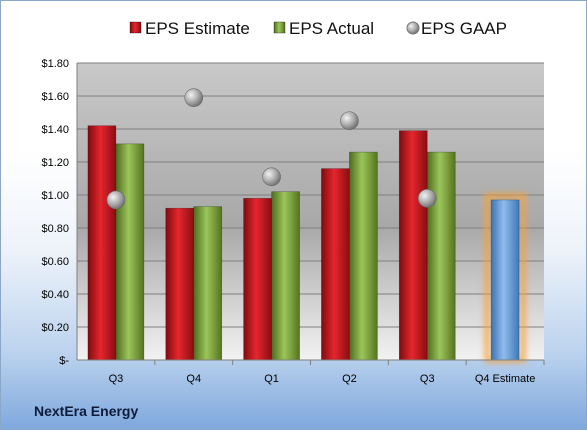 The image size is (587, 430). What do you see at coordinates (64, 361) in the screenshot?
I see `y-tick-label: $-` at bounding box center [64, 361].